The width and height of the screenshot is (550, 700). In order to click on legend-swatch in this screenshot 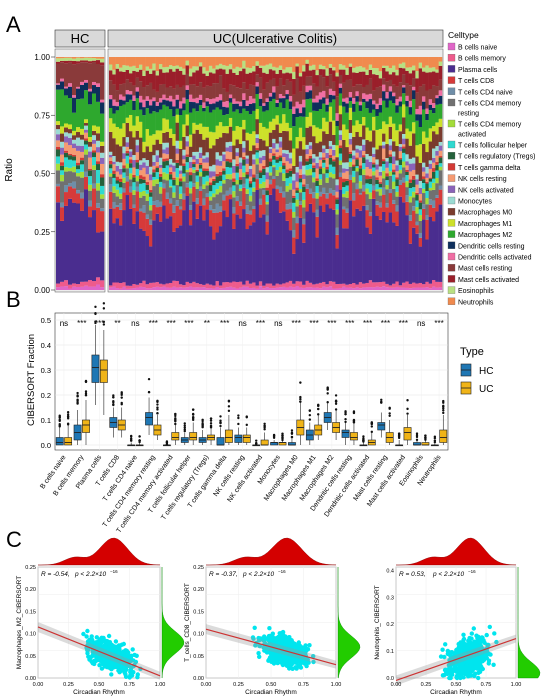, I will do `click(451, 91)`.